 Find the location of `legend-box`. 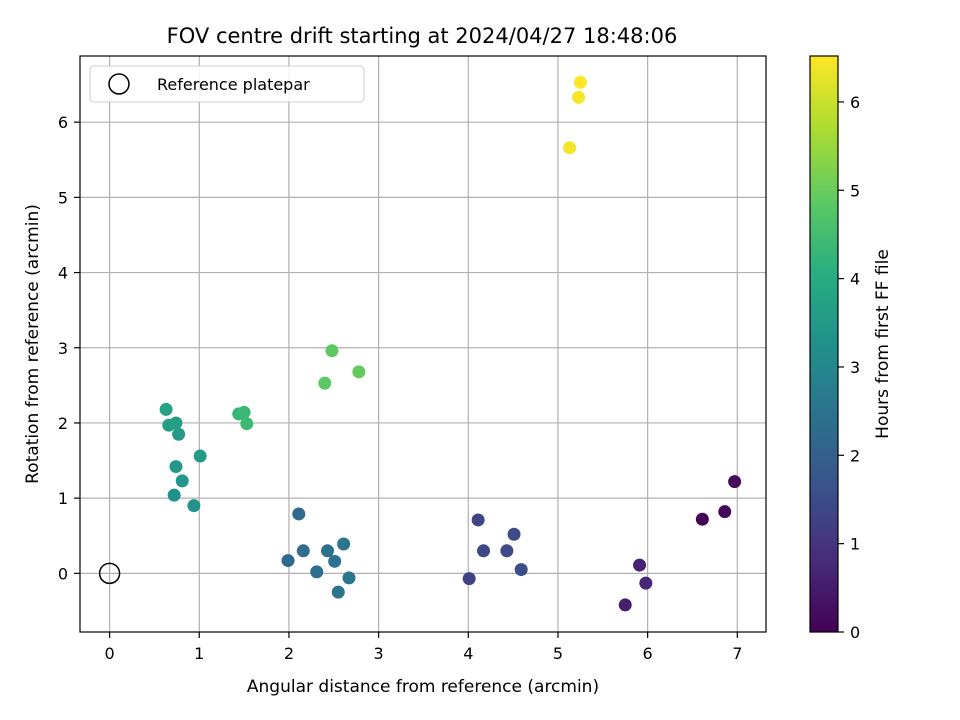

legend-box is located at coordinates (227, 84).